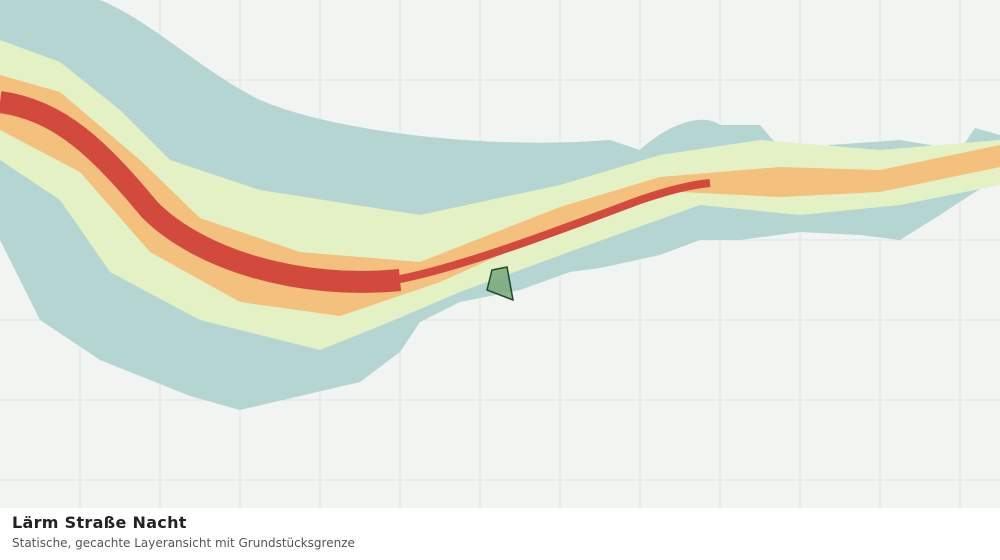 The image size is (1000, 560). Describe the element at coordinates (500, 284) in the screenshot. I see `parcel-boundary` at that location.